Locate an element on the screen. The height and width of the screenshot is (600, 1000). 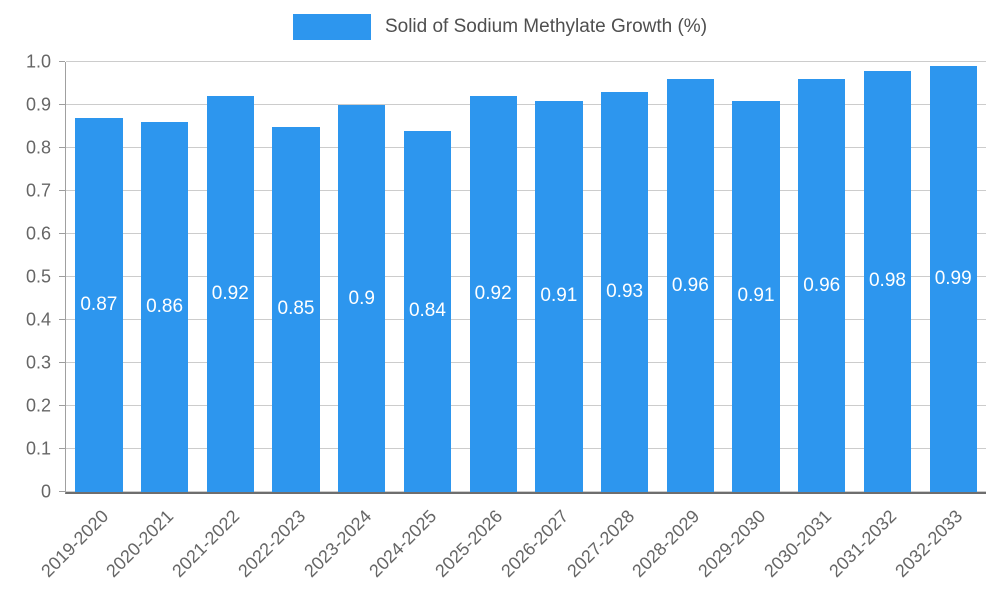
bar-value-label: 0.98 is located at coordinates (887, 281).